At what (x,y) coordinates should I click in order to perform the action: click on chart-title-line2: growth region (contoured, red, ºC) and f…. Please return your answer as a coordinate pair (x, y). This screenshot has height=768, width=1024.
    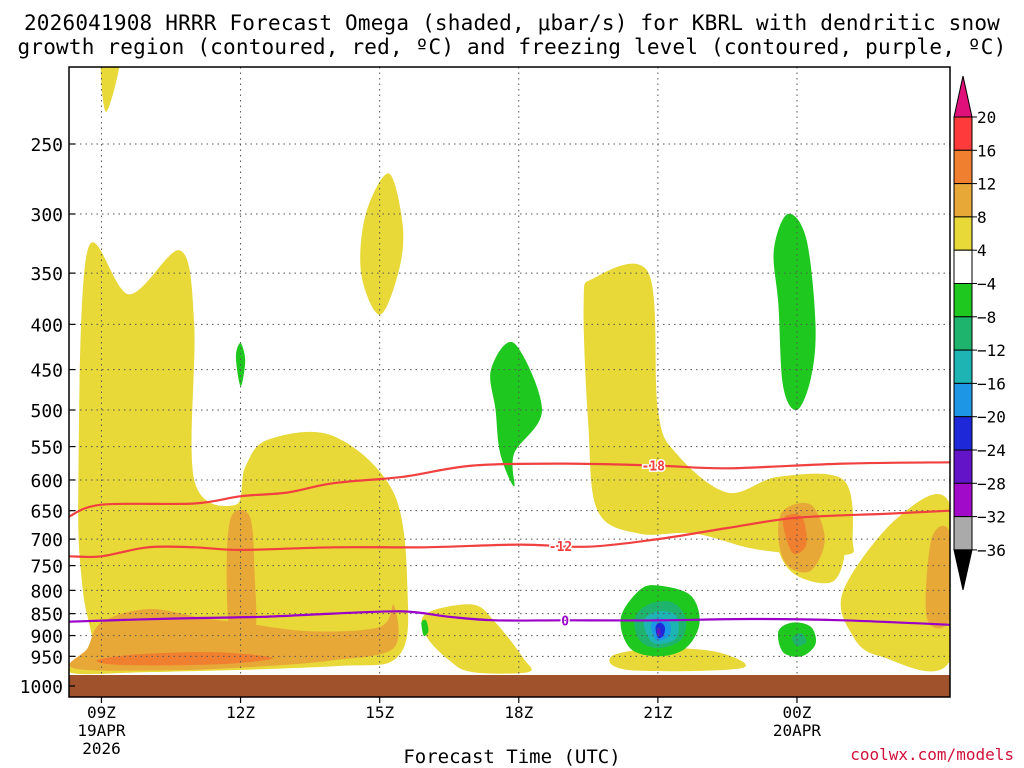
    Looking at the image, I should click on (512, 47).